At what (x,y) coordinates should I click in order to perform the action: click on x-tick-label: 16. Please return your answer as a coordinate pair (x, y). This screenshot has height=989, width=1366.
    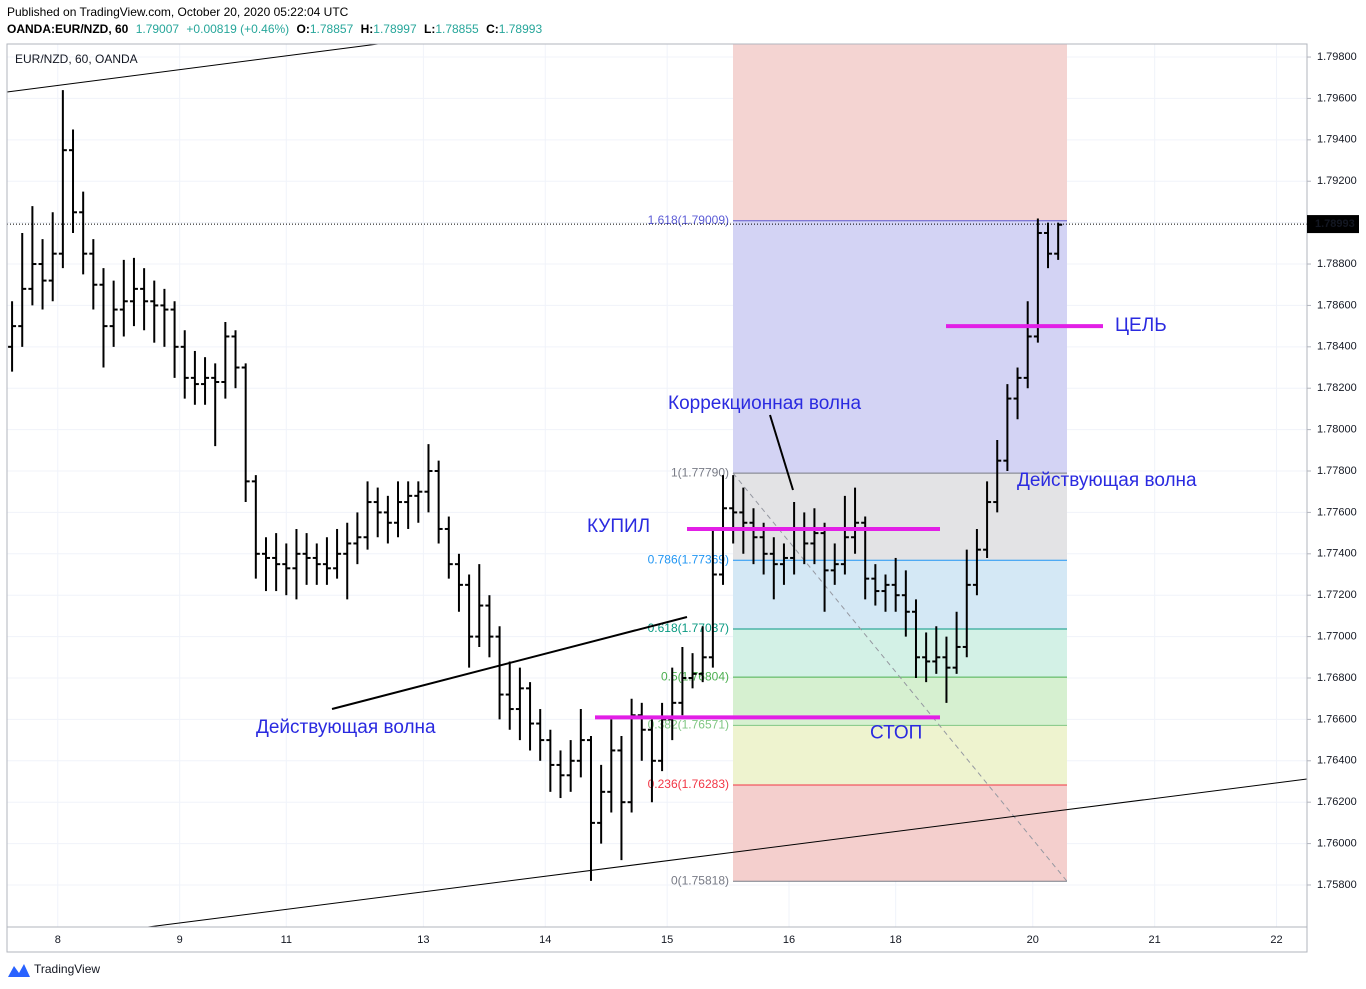
    Looking at the image, I should click on (789, 940).